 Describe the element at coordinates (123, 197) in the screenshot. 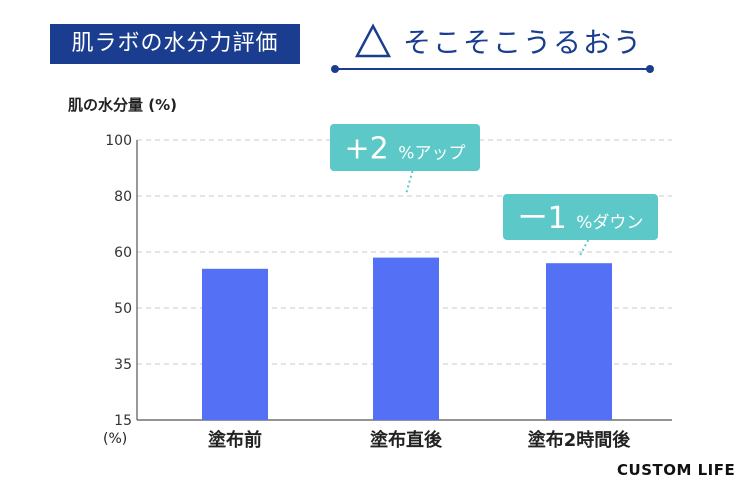

I see `y-tick-label: 80` at that location.